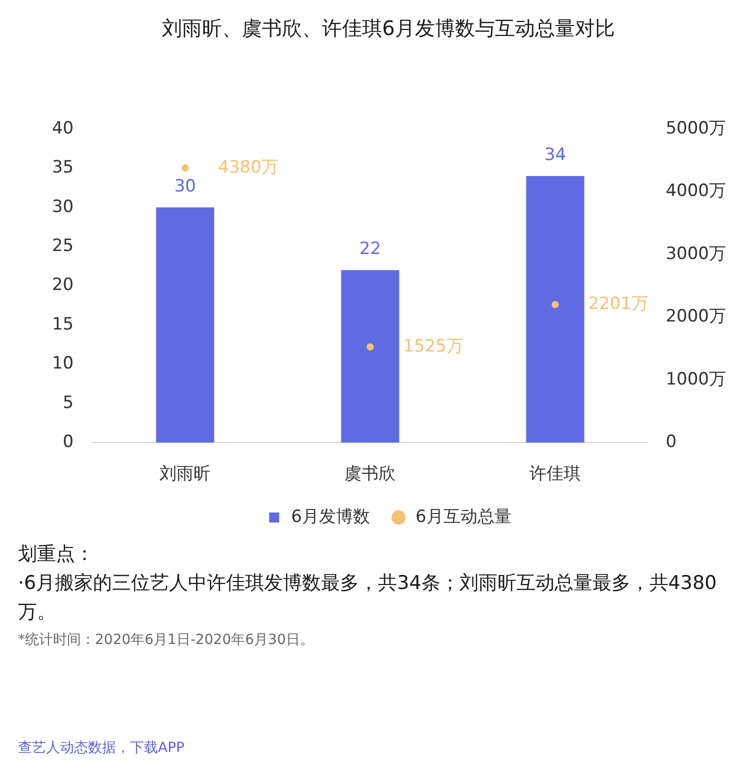  Describe the element at coordinates (63, 128) in the screenshot. I see `y-tick-label: 40` at that location.